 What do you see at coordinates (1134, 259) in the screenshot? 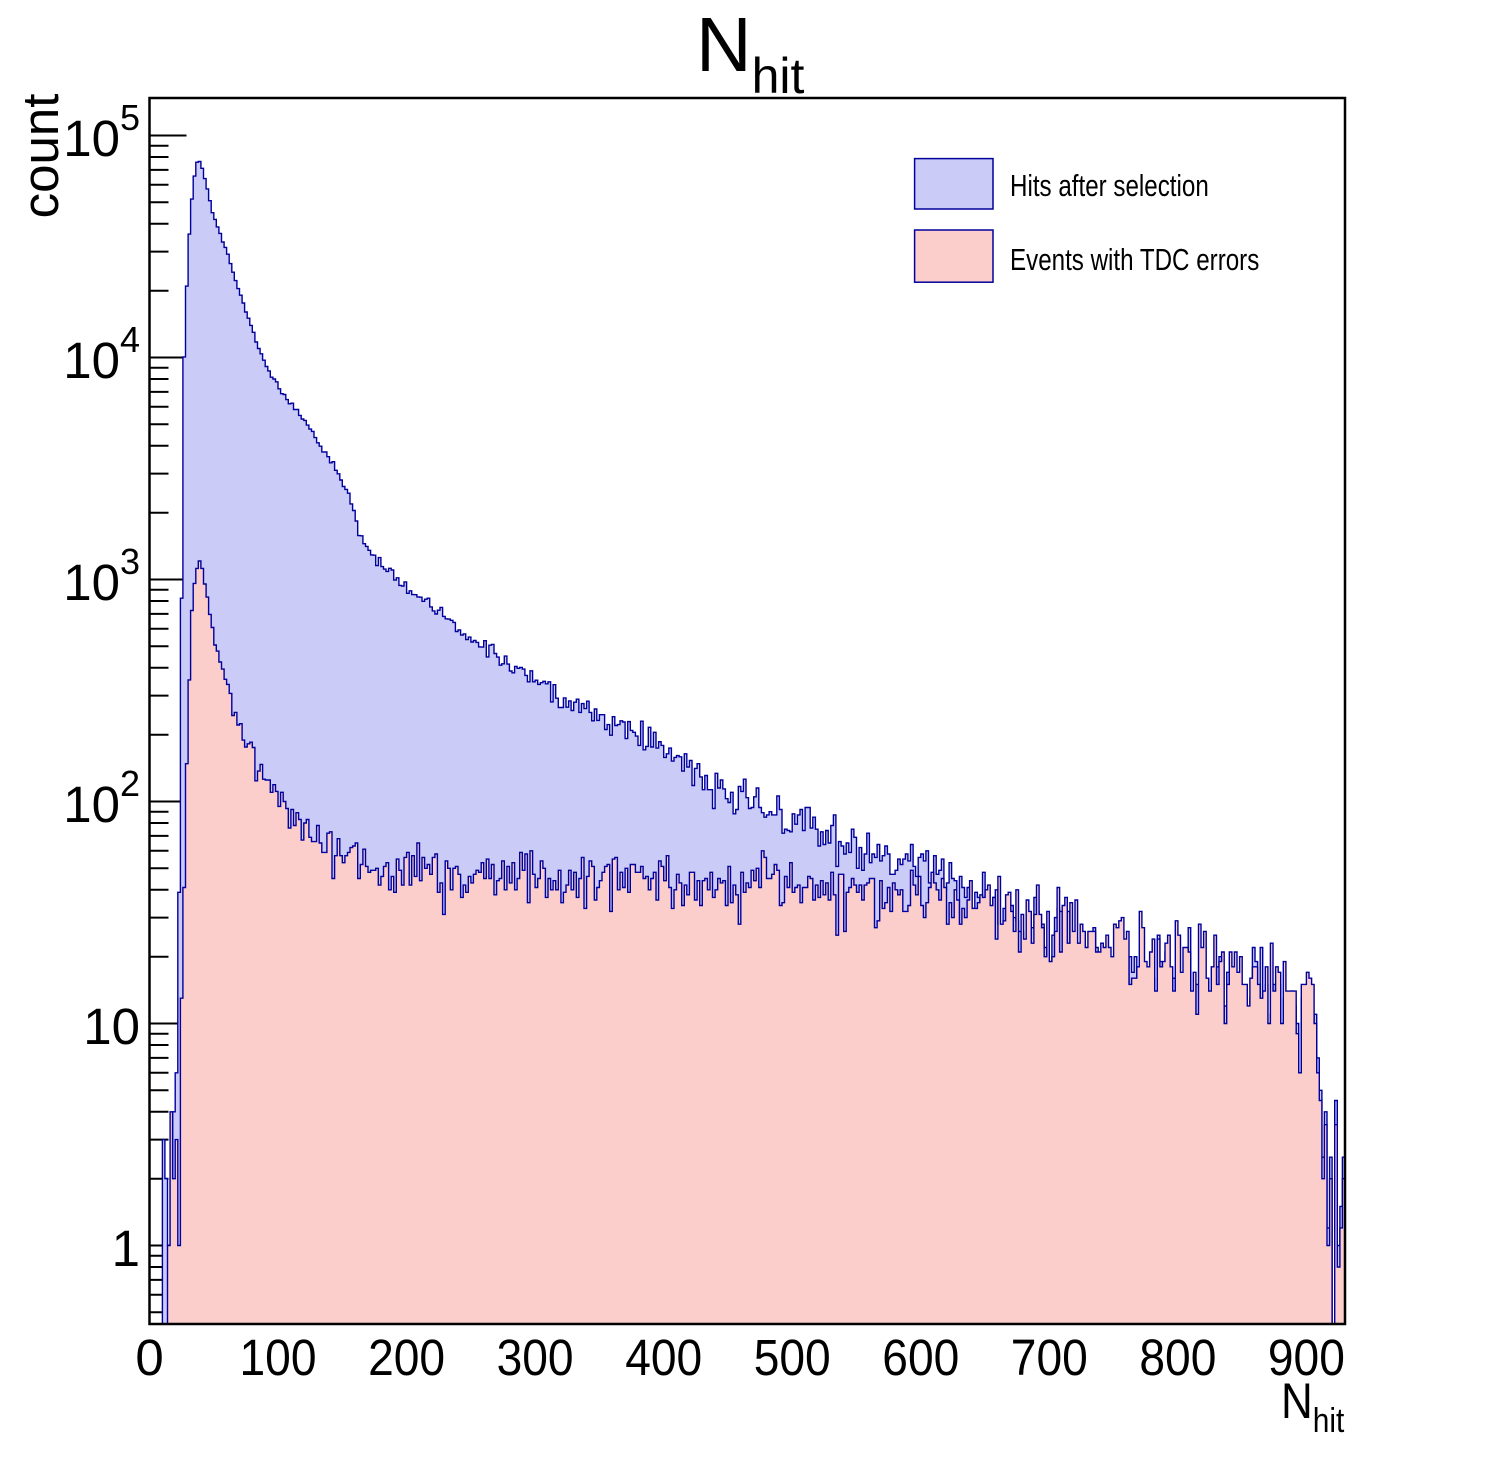
I see `svg-text: Events with TDC errors` at bounding box center [1134, 259].